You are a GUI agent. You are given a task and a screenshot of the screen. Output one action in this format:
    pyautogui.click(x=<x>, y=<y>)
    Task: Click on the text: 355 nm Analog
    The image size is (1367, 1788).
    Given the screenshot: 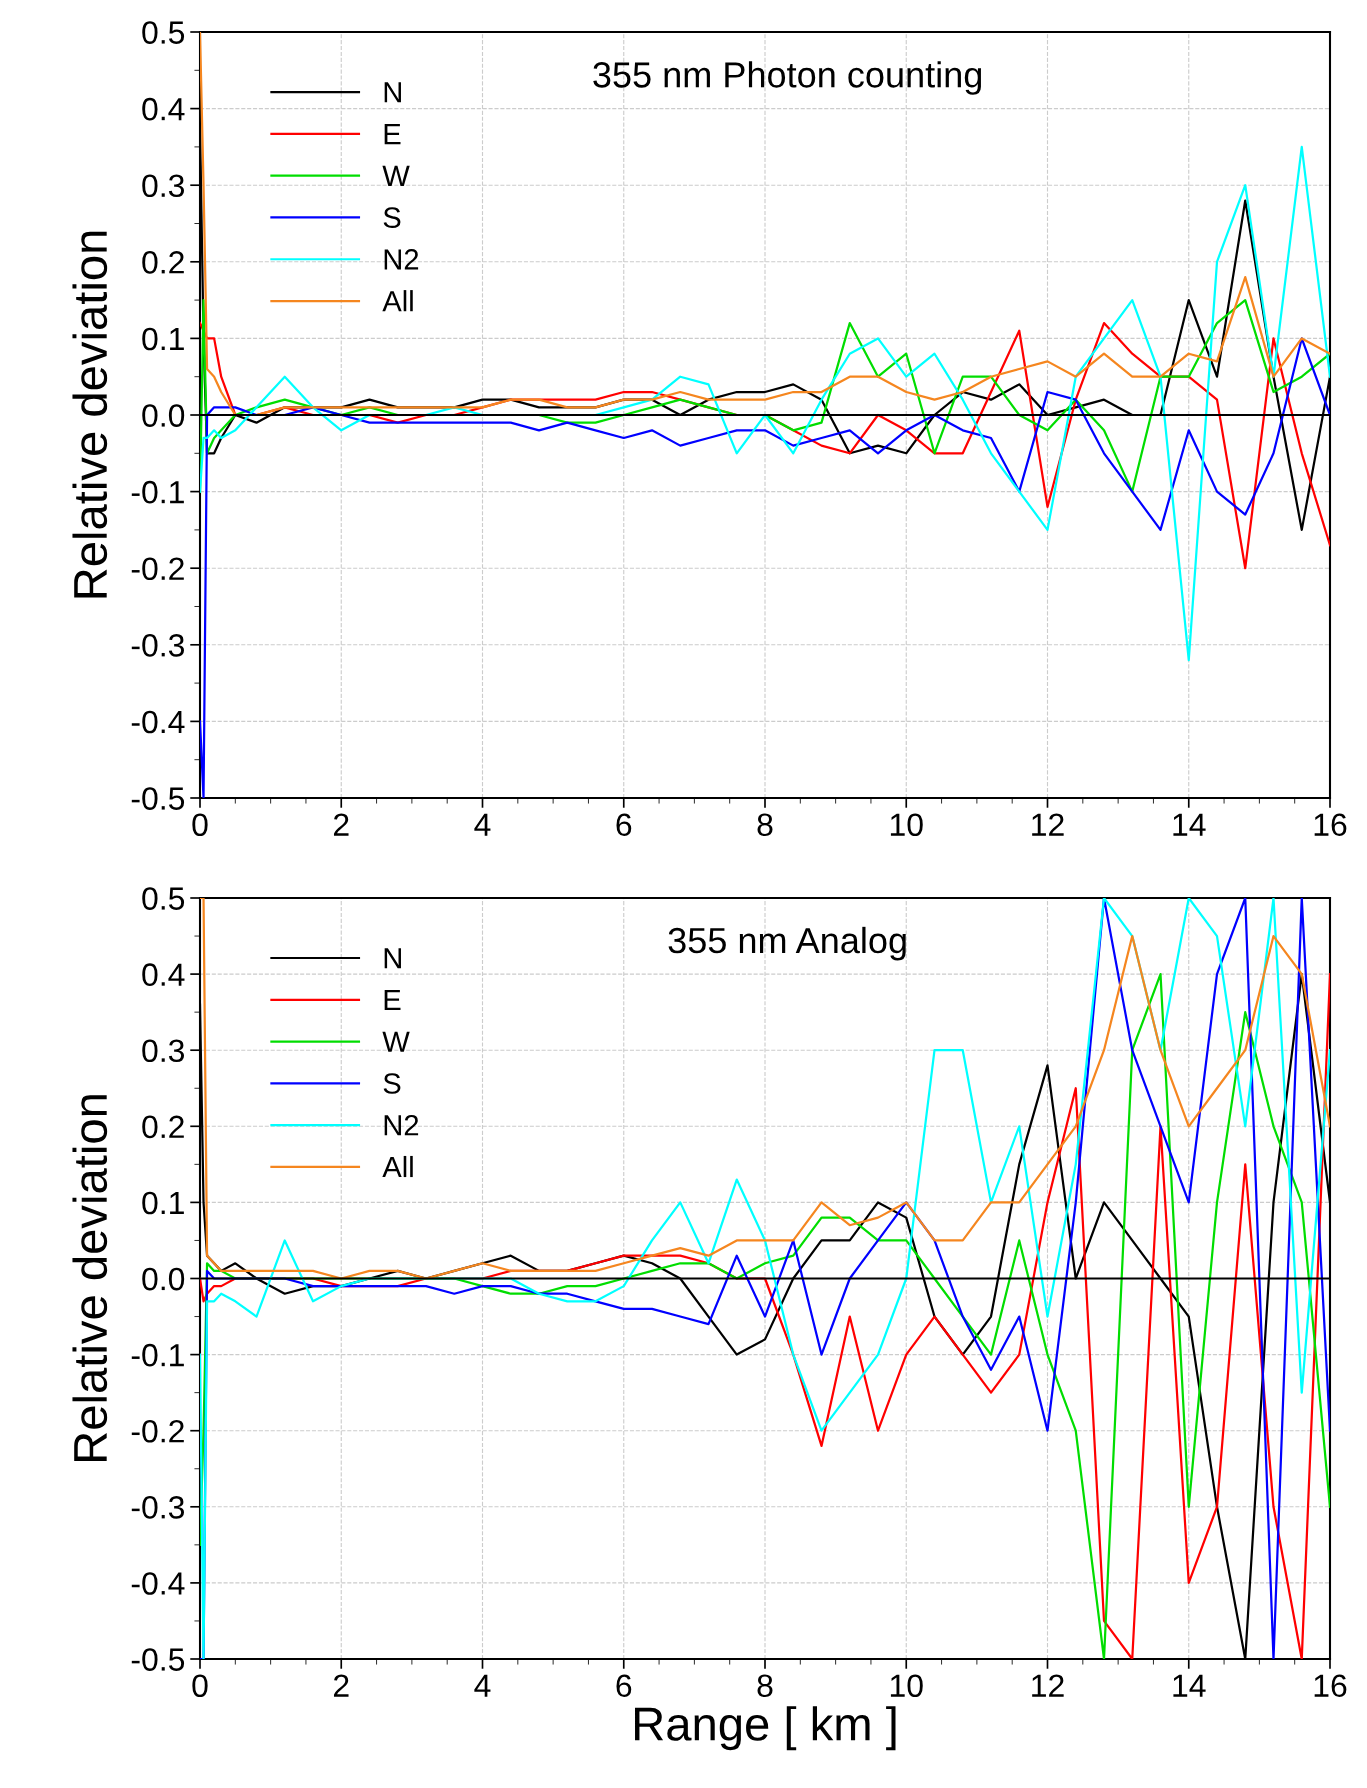 What is the action you would take?
    pyautogui.click(x=787, y=943)
    